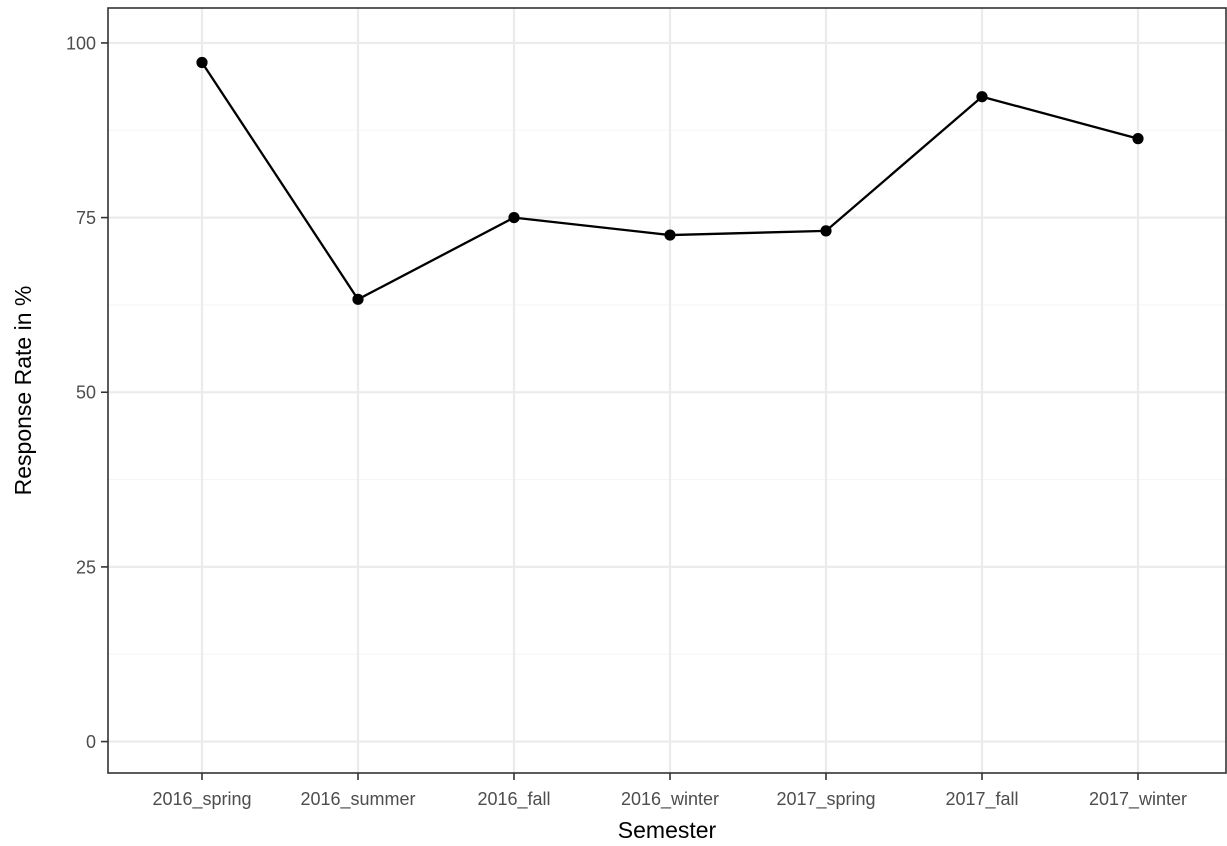 Image resolution: width=1227 pixels, height=846 pixels. What do you see at coordinates (357, 799) in the screenshot?
I see `x-tick-label: 2016_summer` at bounding box center [357, 799].